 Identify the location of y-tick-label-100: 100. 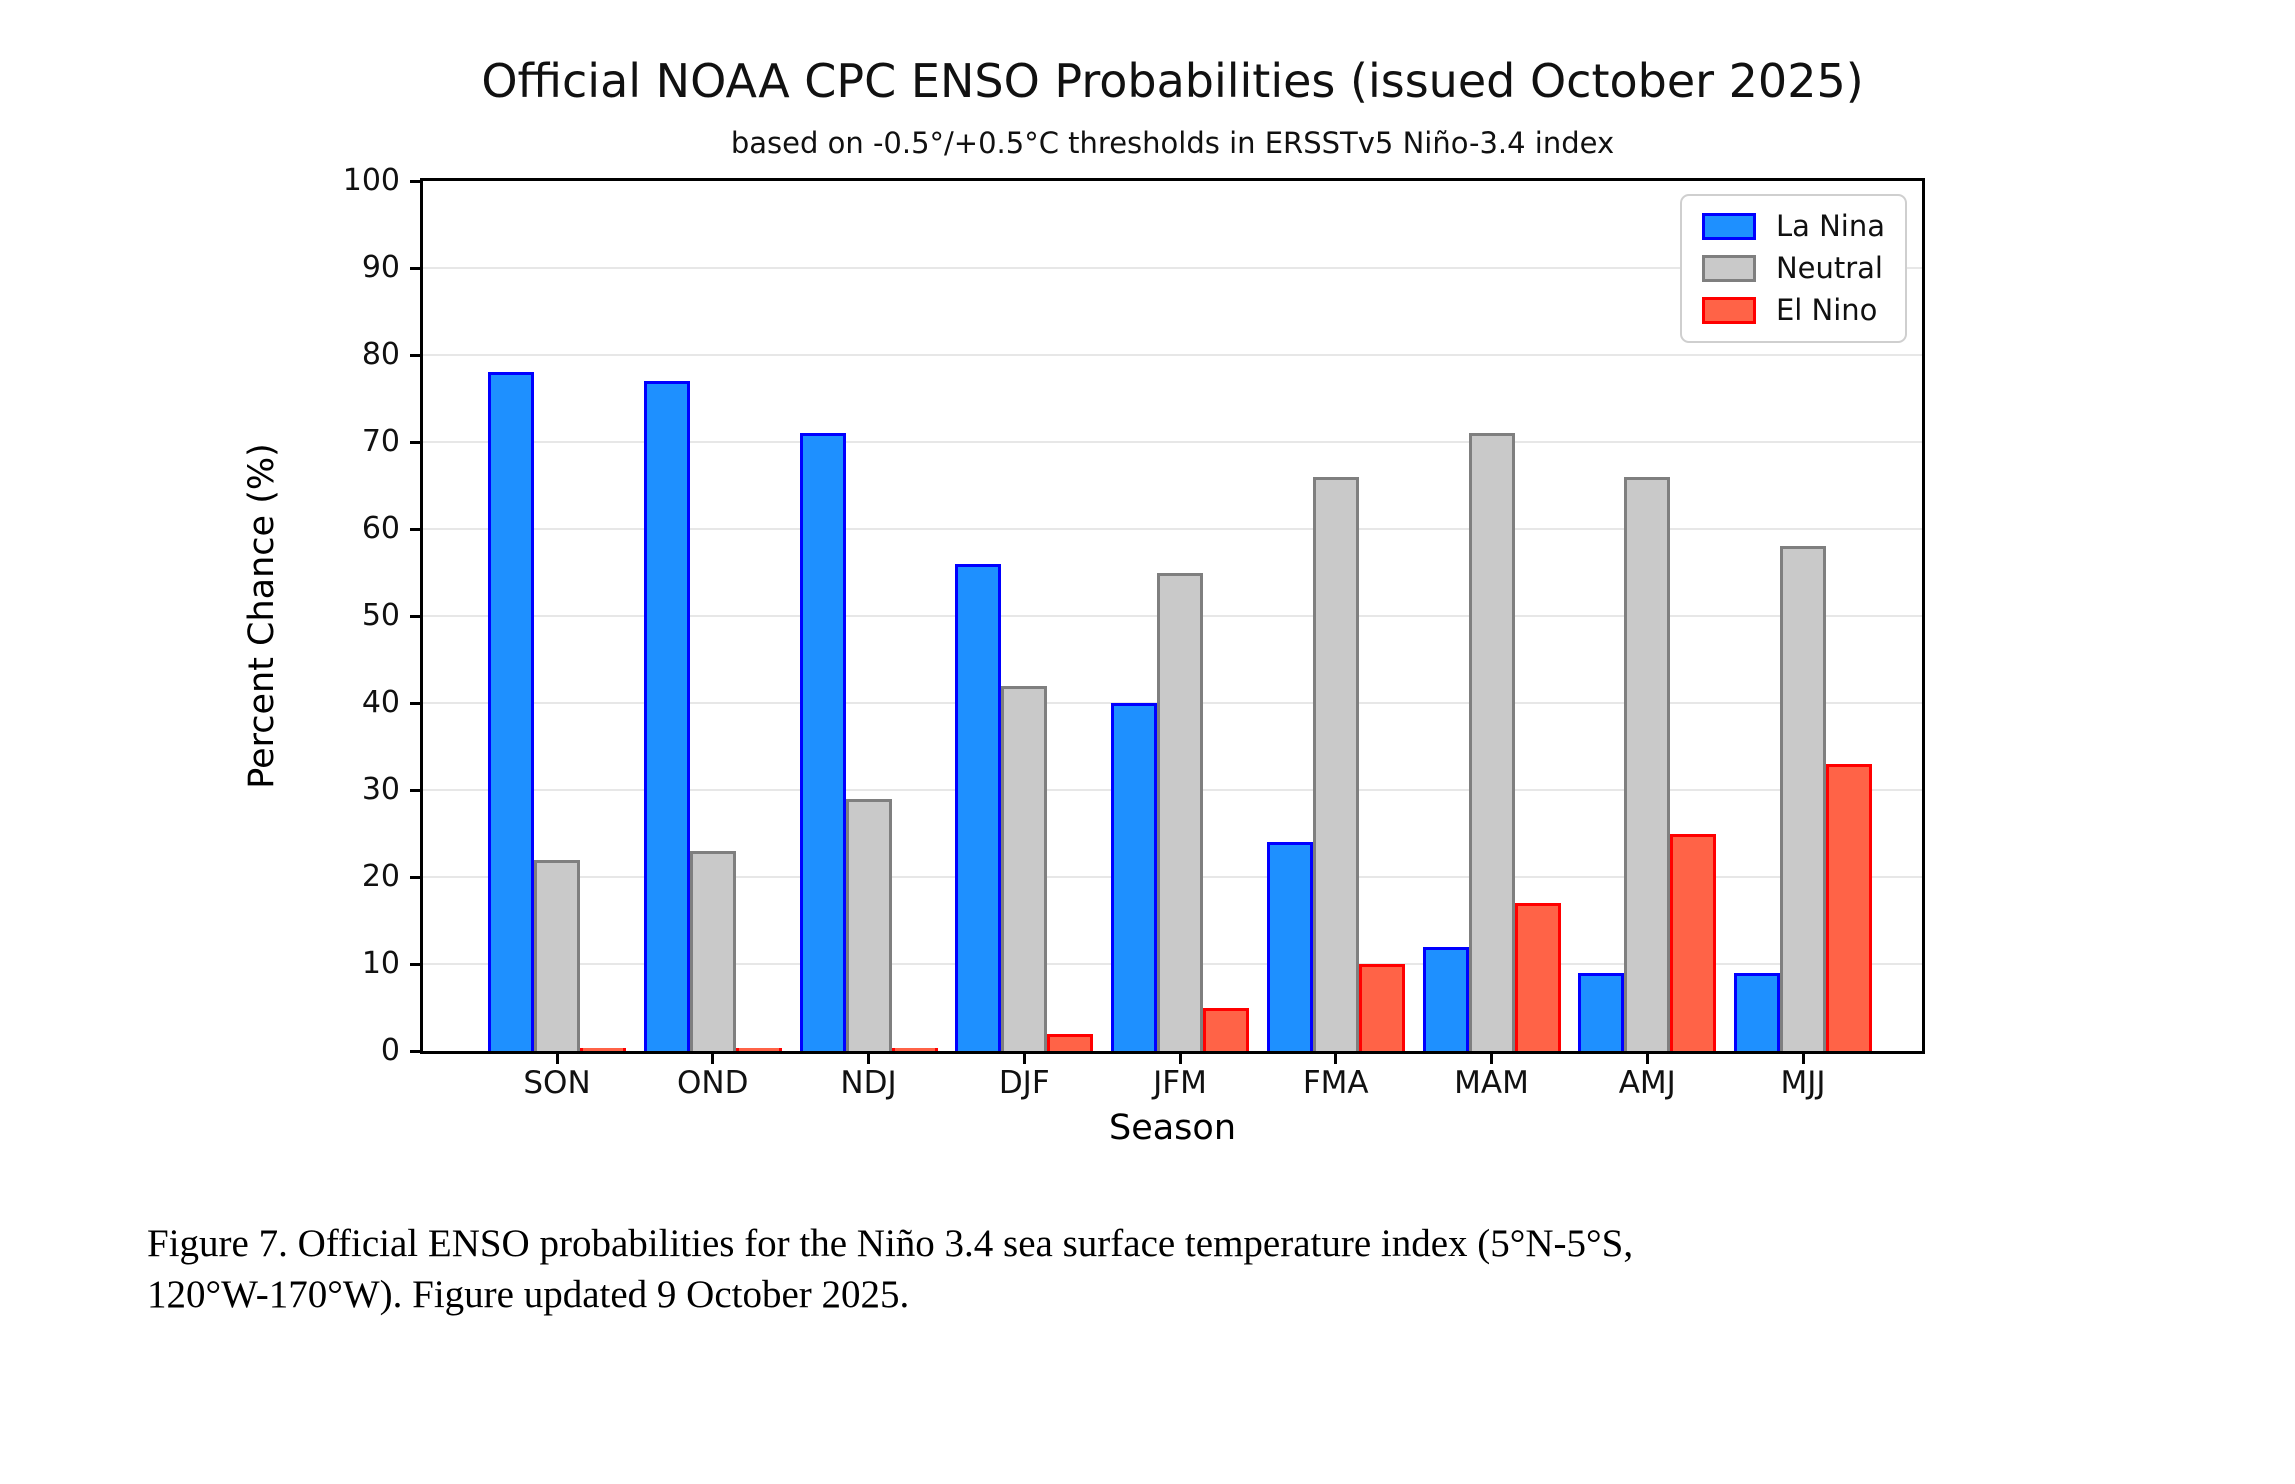
(371, 180).